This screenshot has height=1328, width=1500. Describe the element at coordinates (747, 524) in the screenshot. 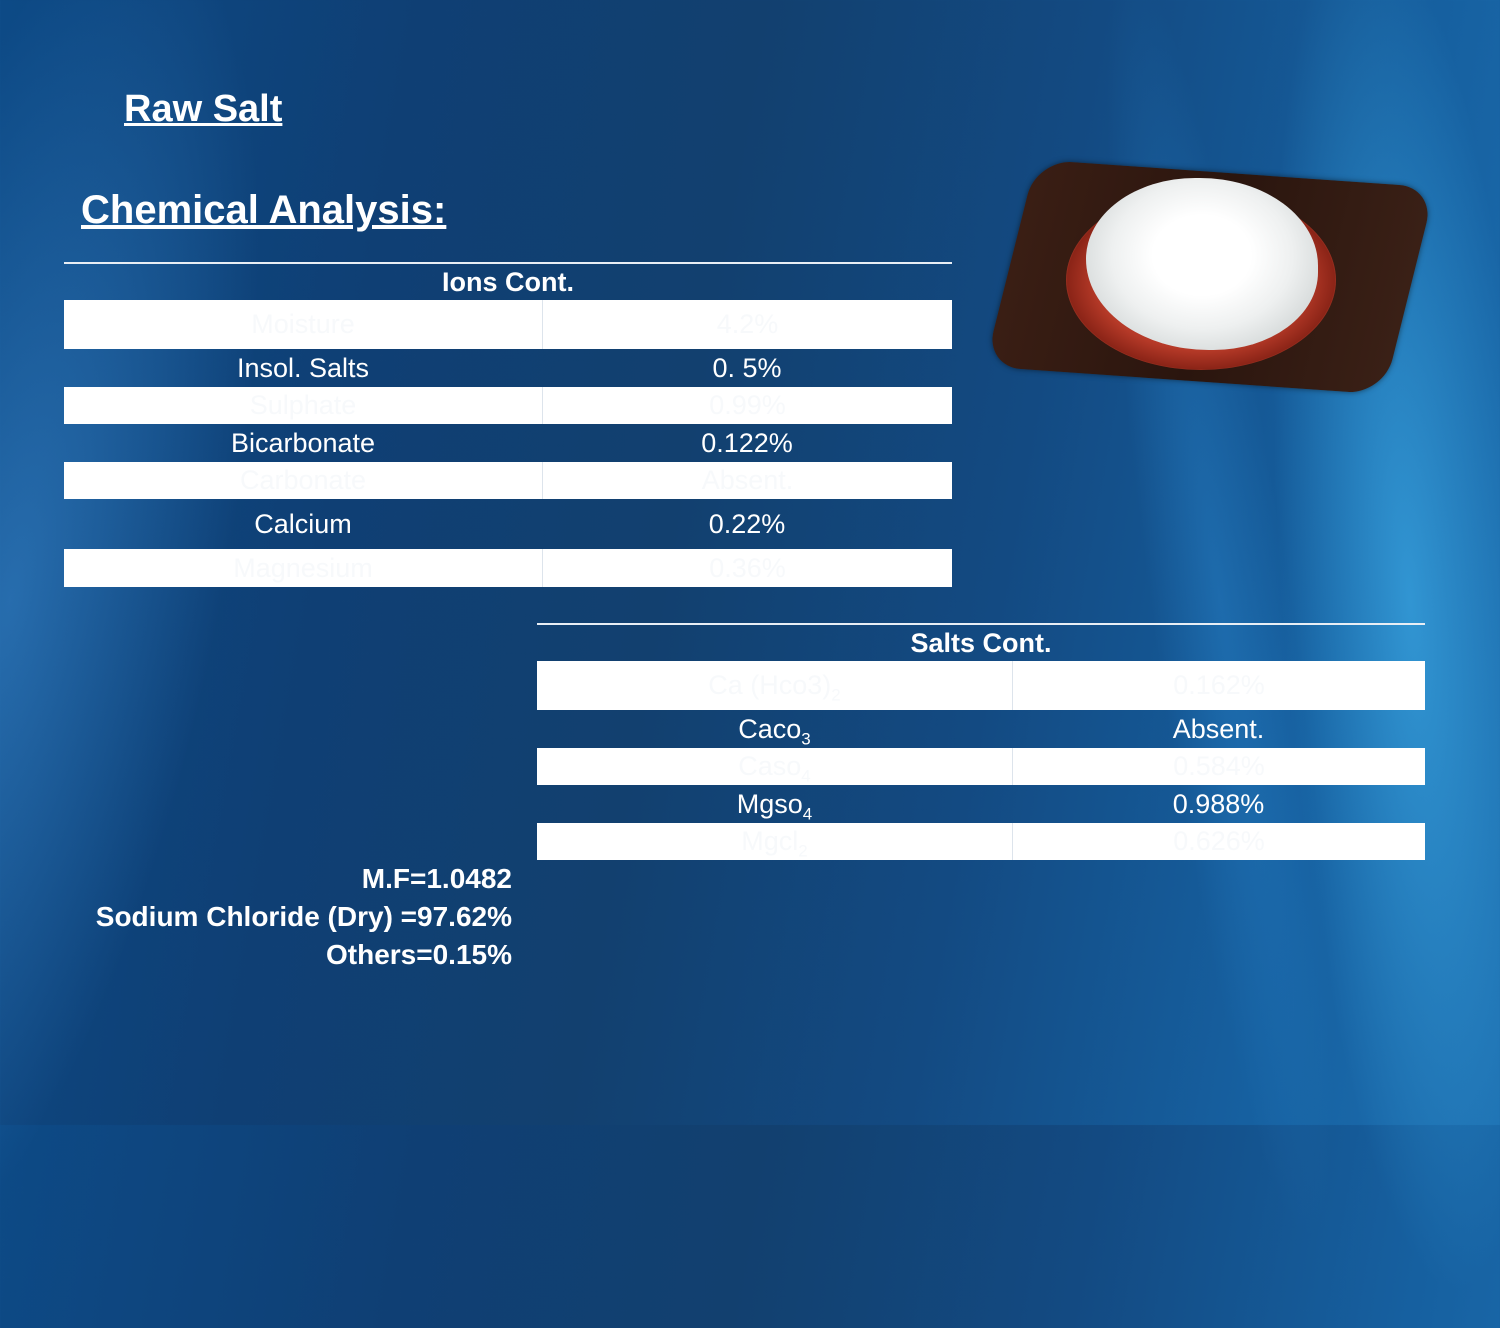

I see `cell-value: 0.22%` at that location.